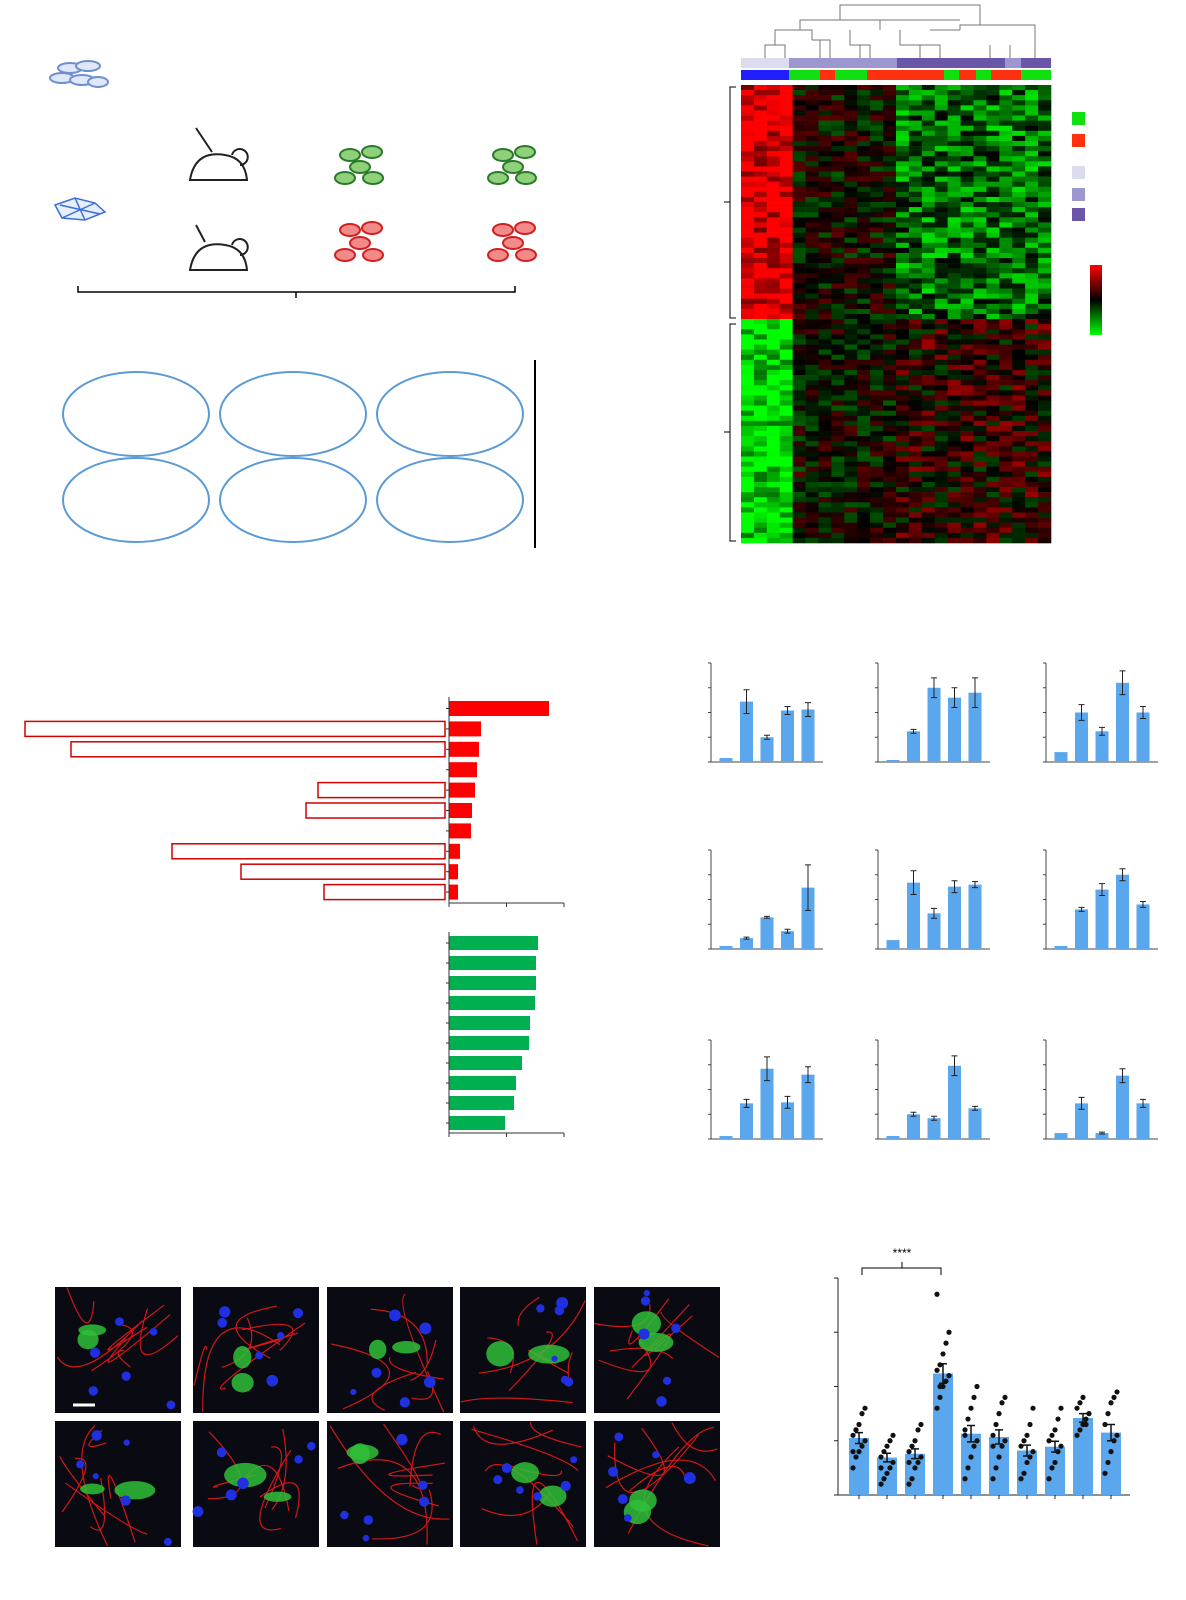 The width and height of the screenshot is (1186, 1600). What do you see at coordinates (1081, 1103) in the screenshot?
I see `error-bar` at bounding box center [1081, 1103].